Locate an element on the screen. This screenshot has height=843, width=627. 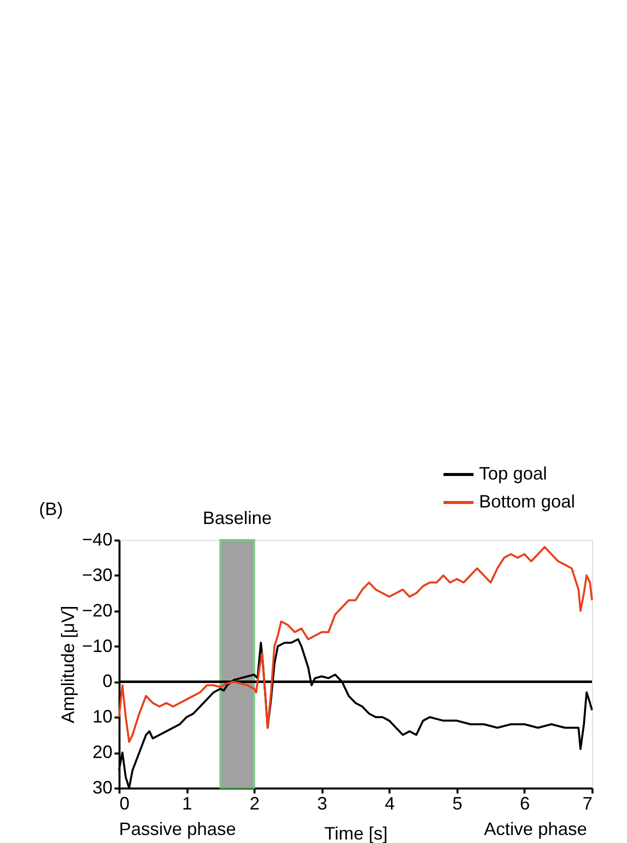
band-label: Baseline is located at coordinates (237, 518).